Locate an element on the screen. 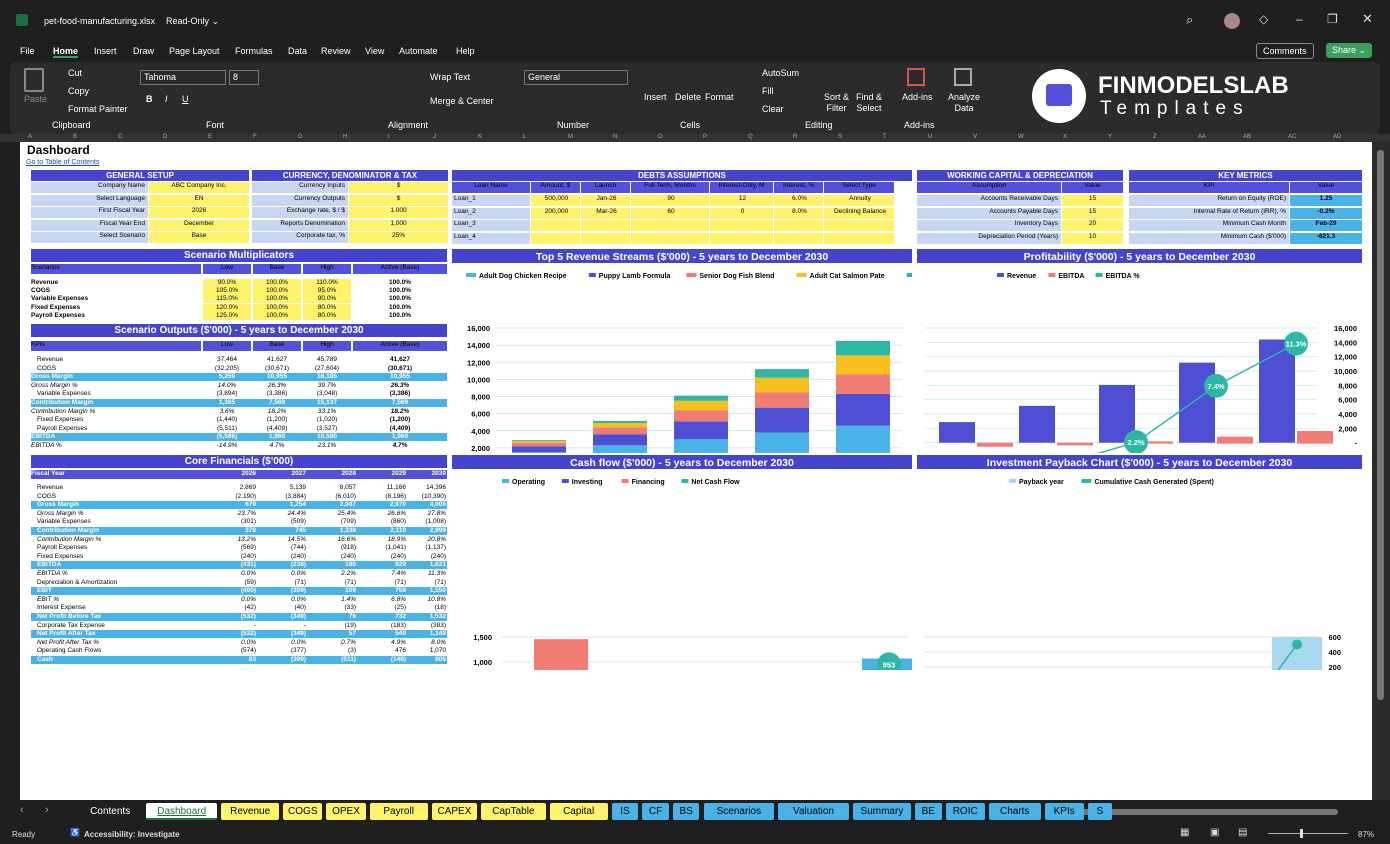 The height and width of the screenshot is (844, 1390). debts-cell: Annuity is located at coordinates (859, 200).